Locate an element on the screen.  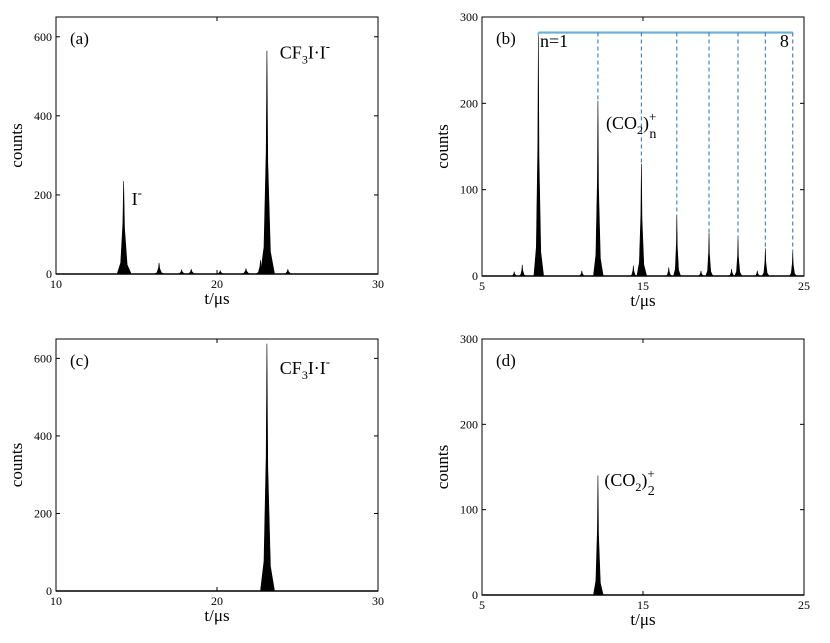
annotation-subscript: n is located at coordinates (652, 134).